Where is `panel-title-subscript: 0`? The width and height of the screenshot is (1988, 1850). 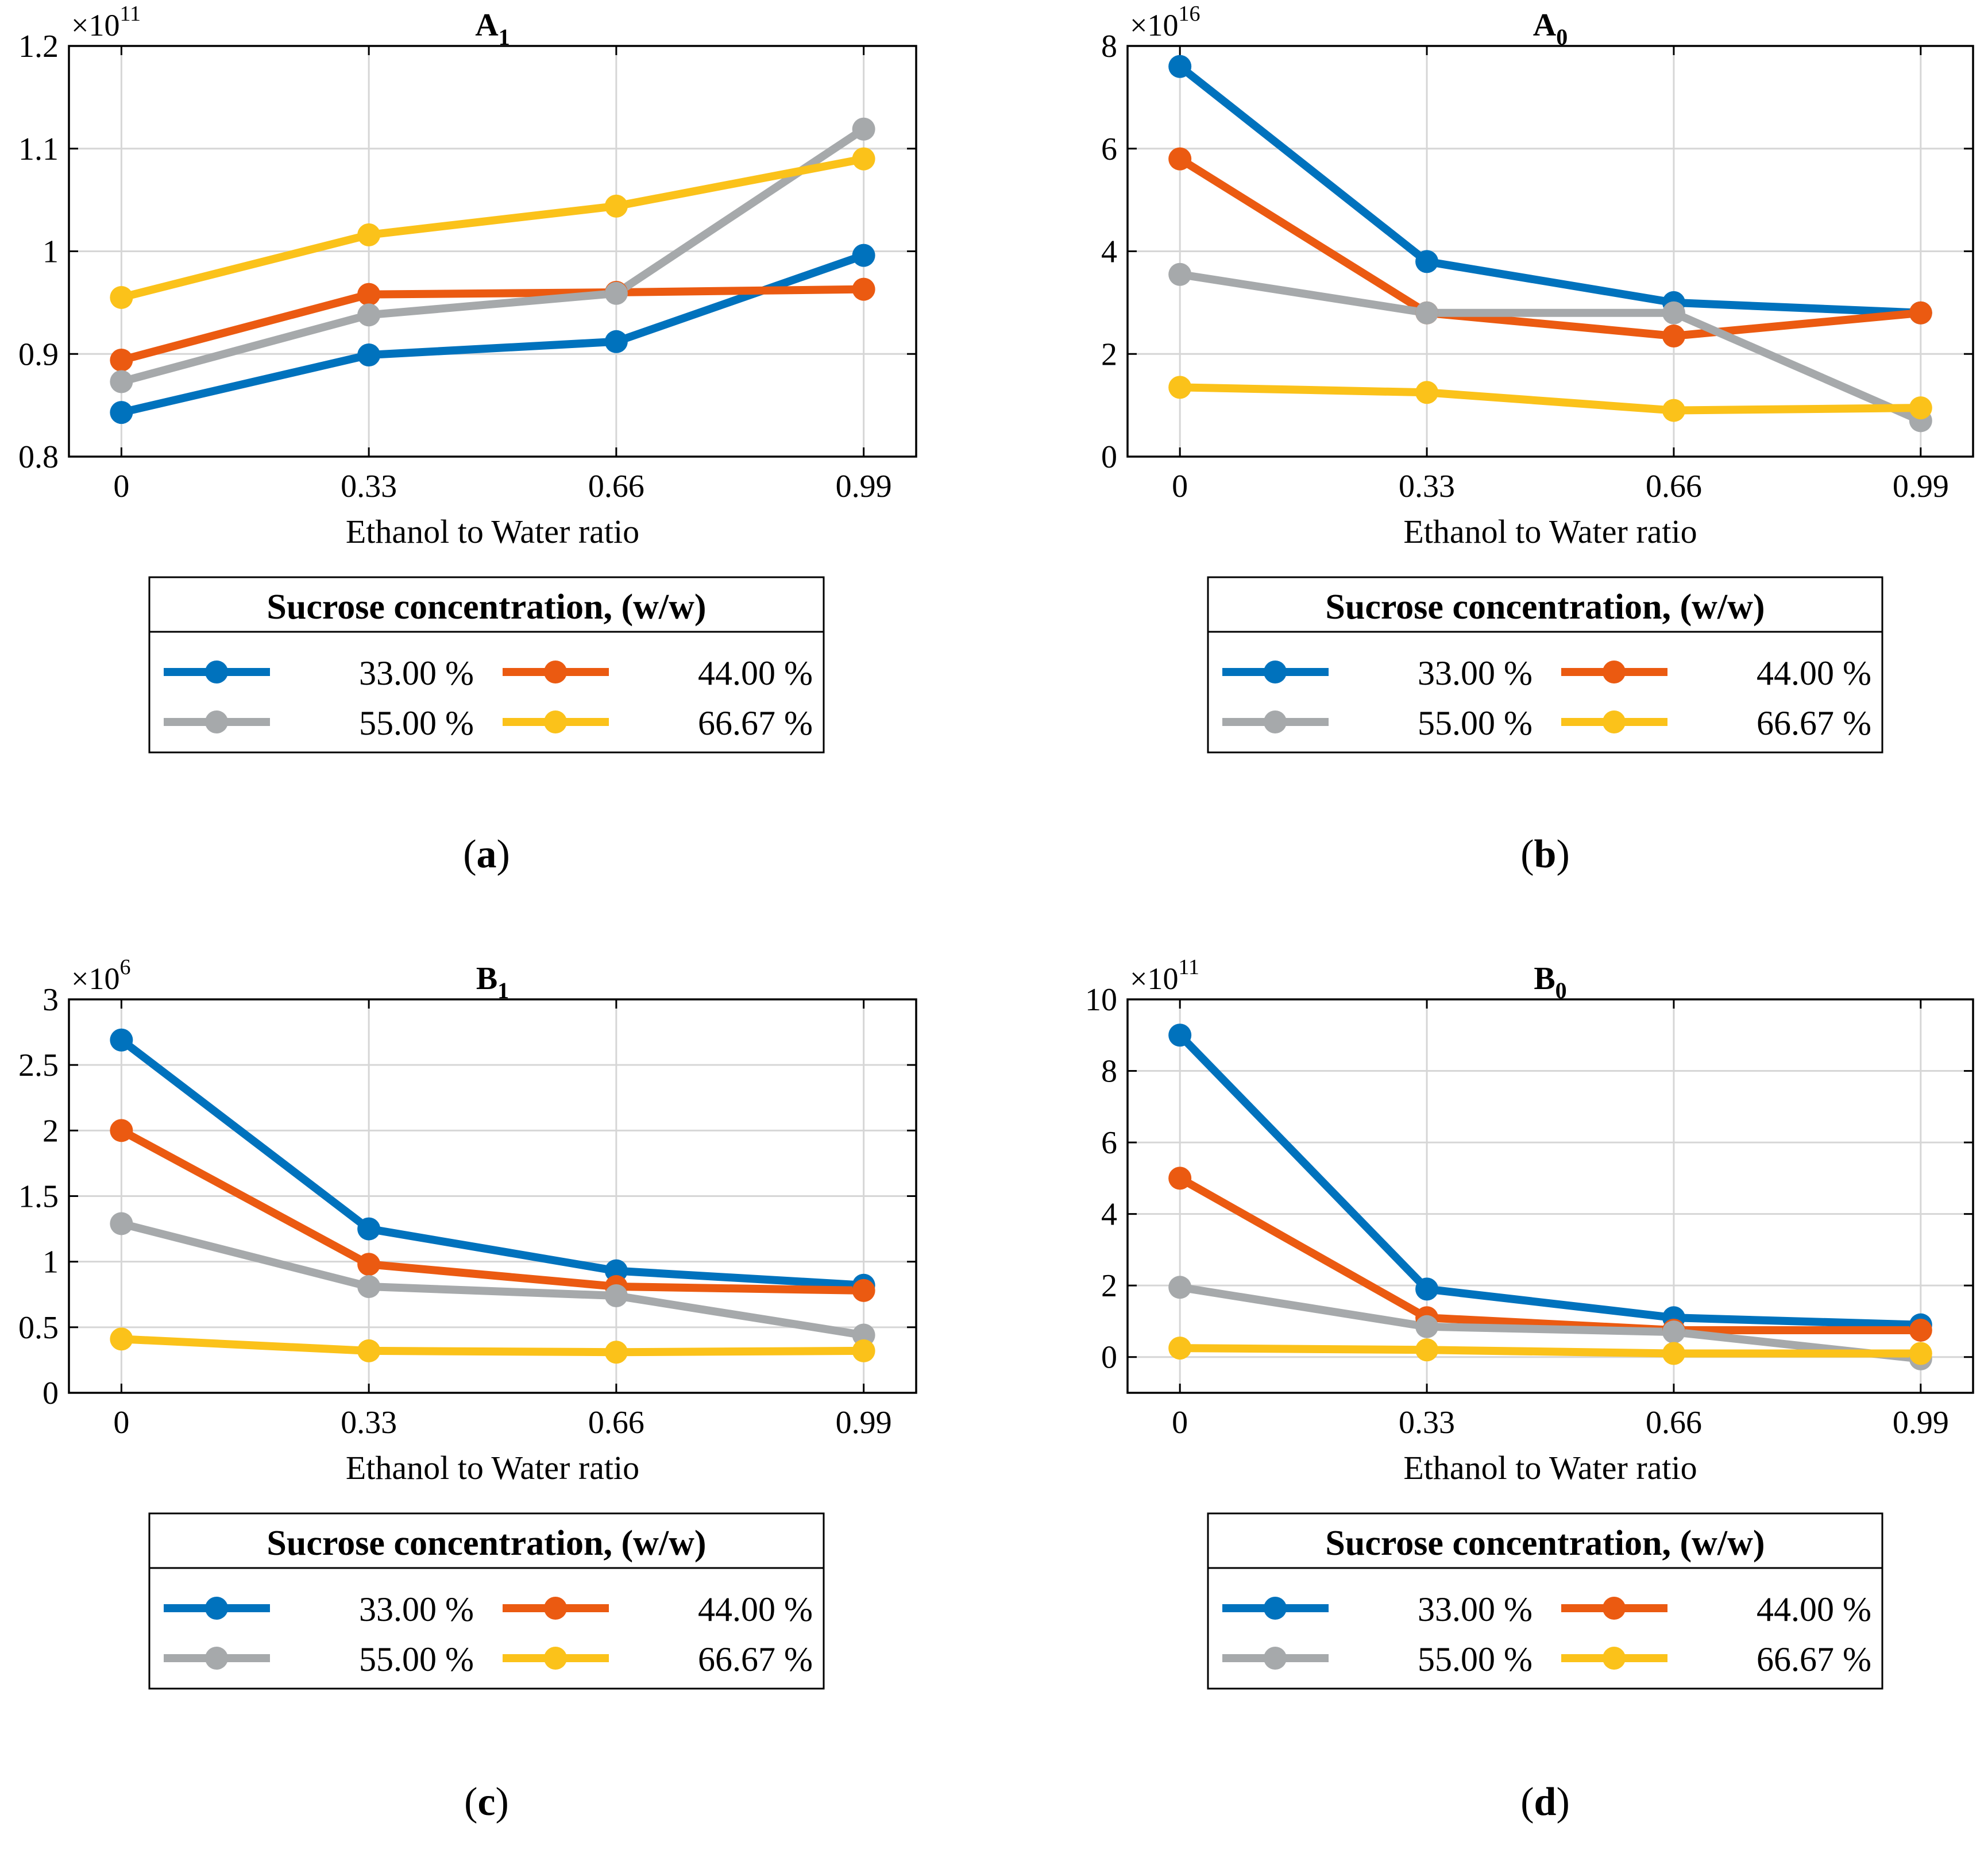
panel-title-subscript: 0 is located at coordinates (1562, 37).